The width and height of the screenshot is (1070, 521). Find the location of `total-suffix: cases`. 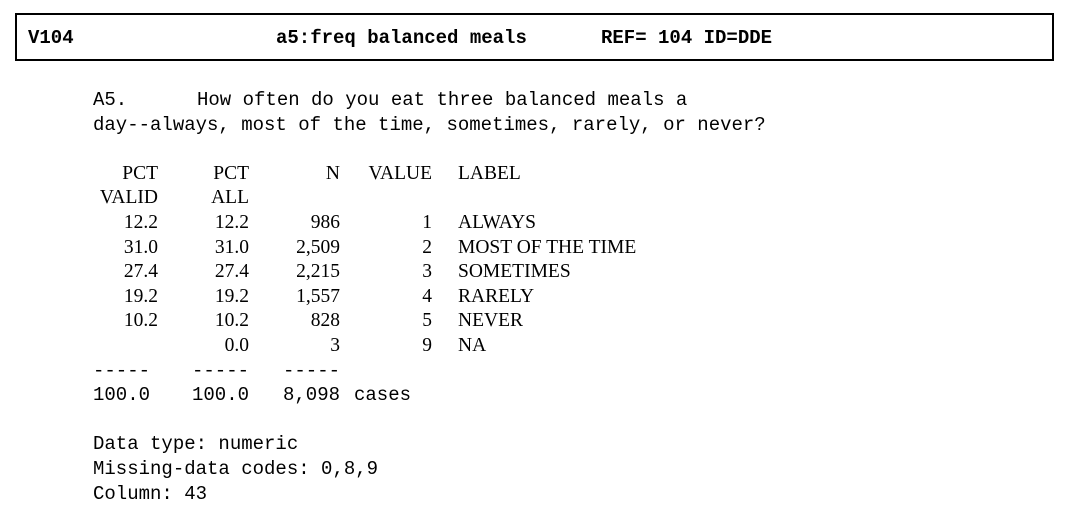

total-suffix: cases is located at coordinates (383, 395).